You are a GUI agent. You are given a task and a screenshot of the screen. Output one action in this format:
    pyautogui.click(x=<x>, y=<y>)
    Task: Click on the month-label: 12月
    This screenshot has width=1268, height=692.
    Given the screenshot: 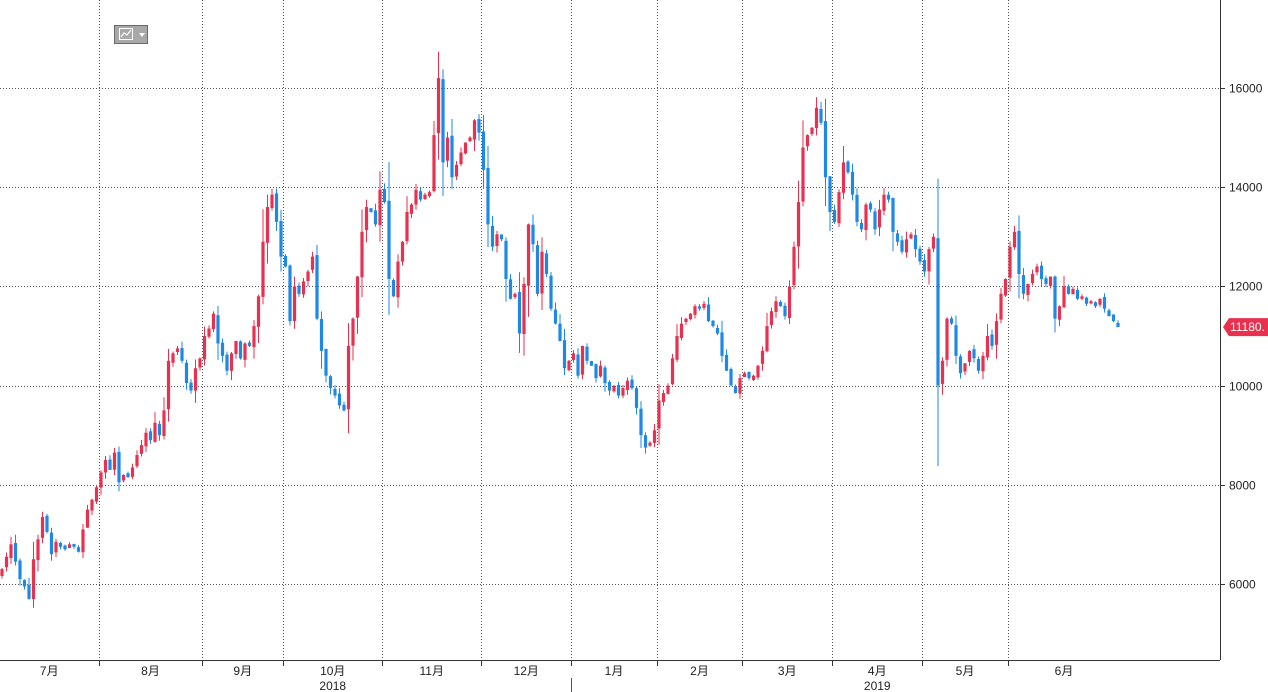 What is the action you would take?
    pyautogui.click(x=526, y=671)
    